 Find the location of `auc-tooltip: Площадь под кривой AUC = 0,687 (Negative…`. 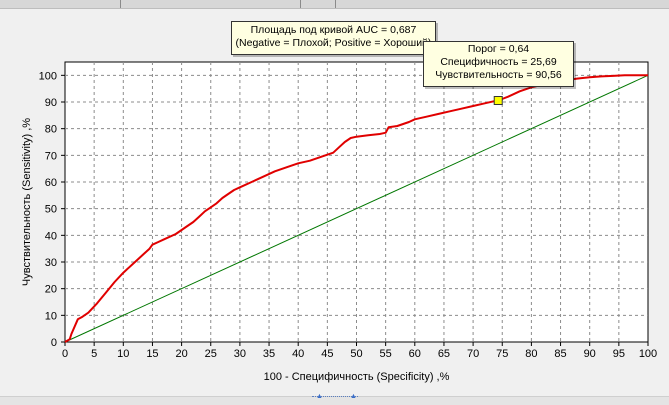

auc-tooltip: Площадь под кривой AUC = 0,687 (Negative… is located at coordinates (333, 38).